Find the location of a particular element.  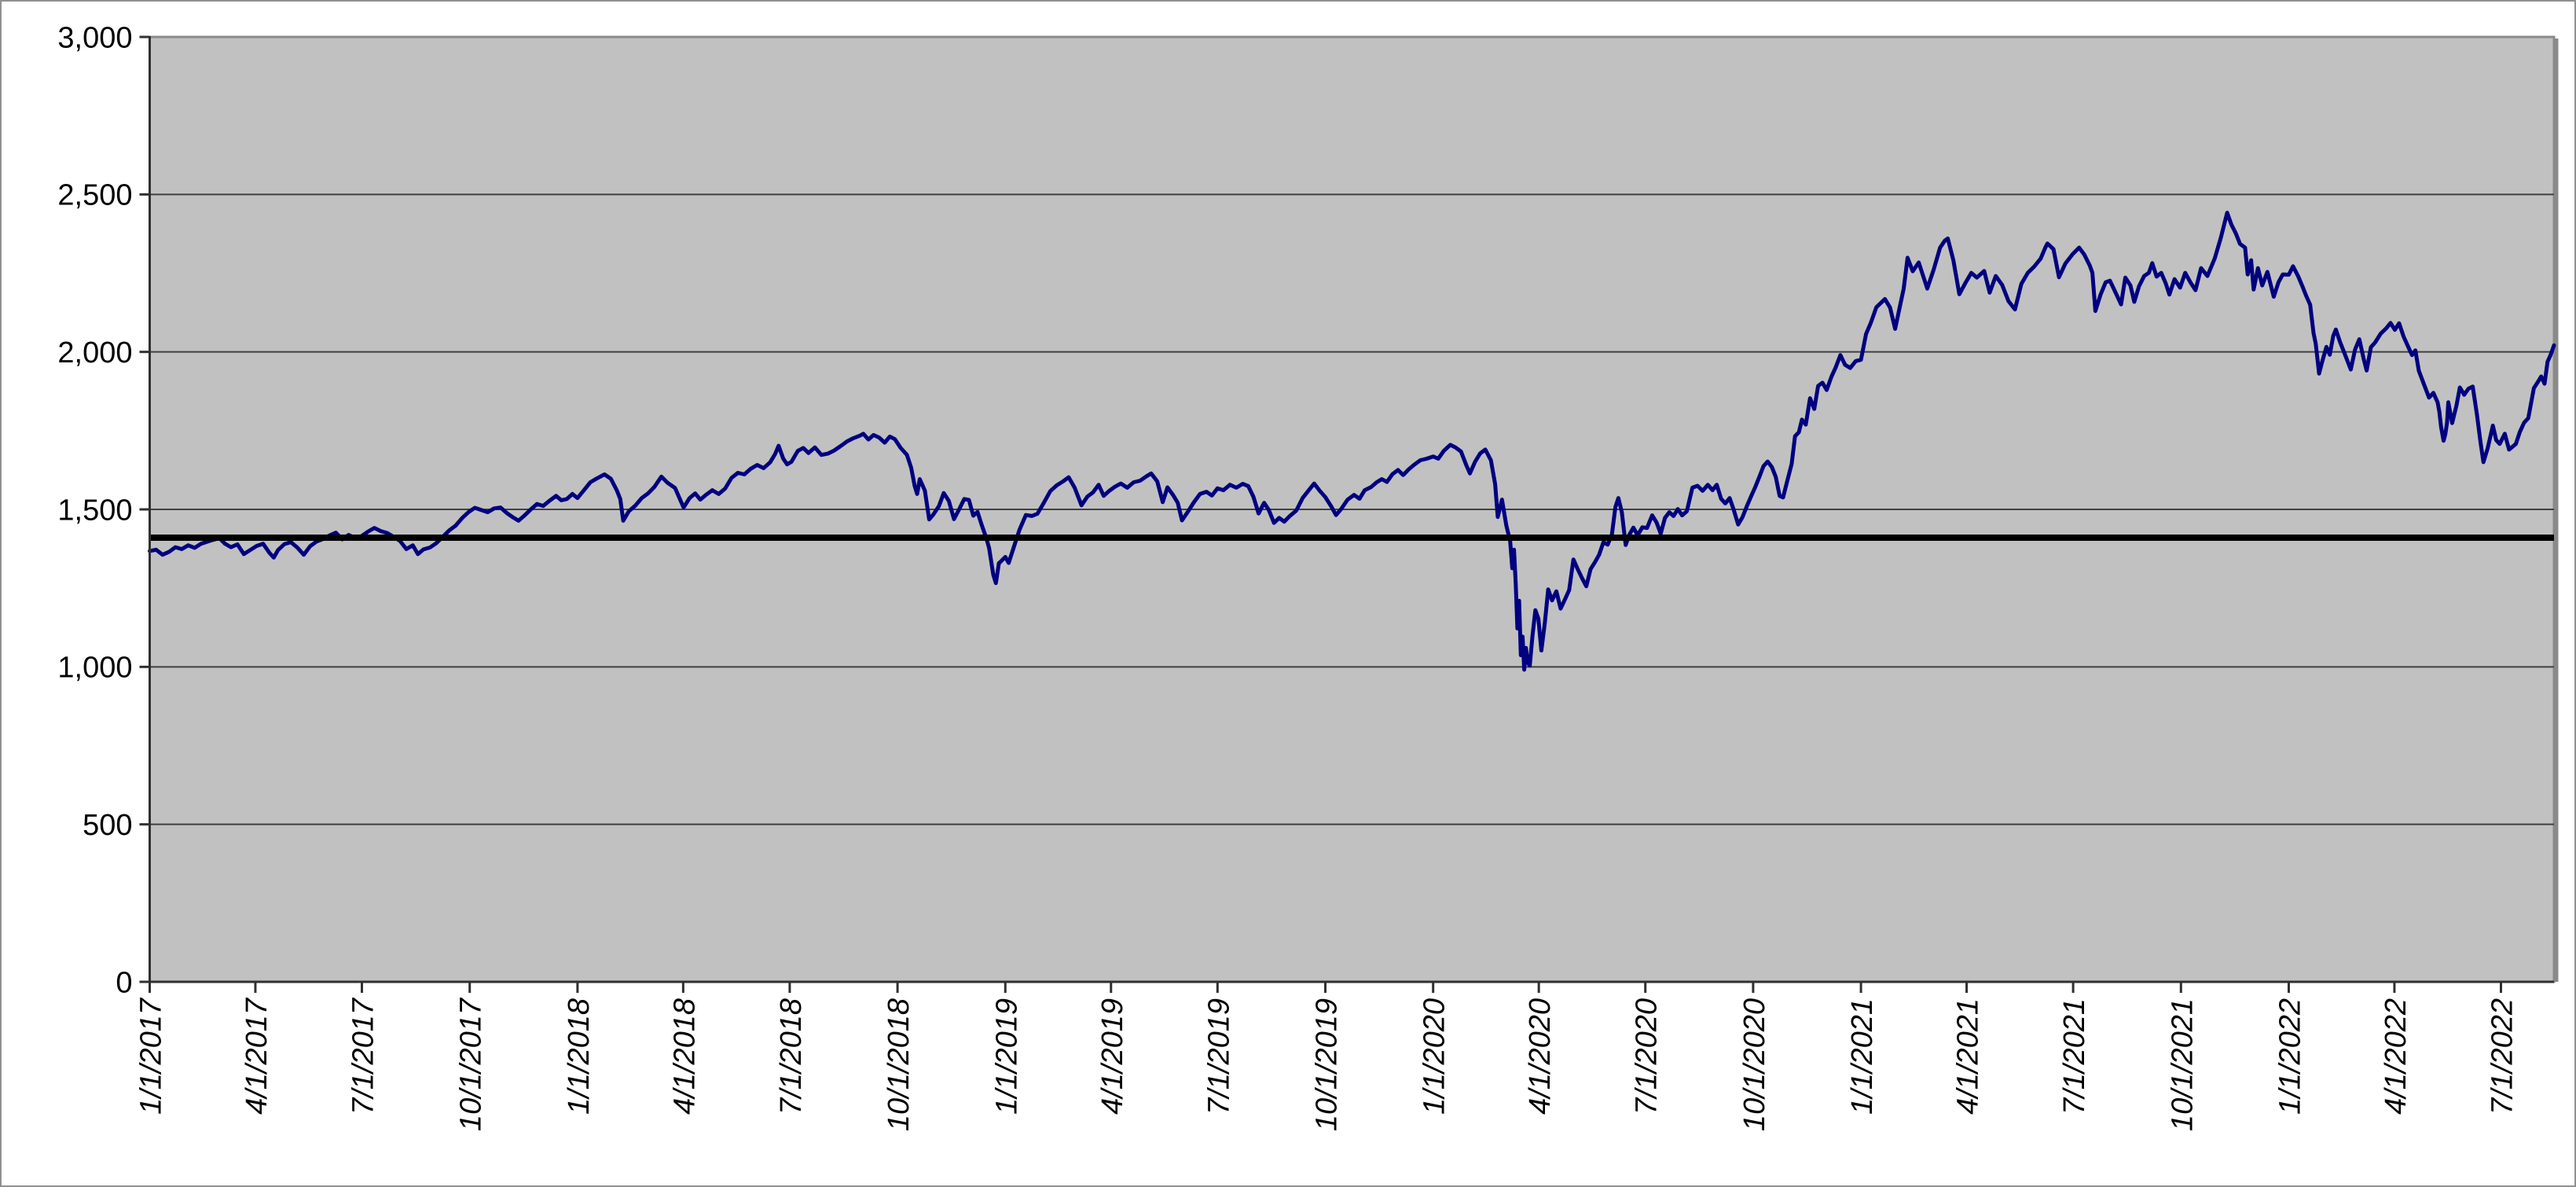

y-axis-tick-label: 1,000 is located at coordinates (94, 668).